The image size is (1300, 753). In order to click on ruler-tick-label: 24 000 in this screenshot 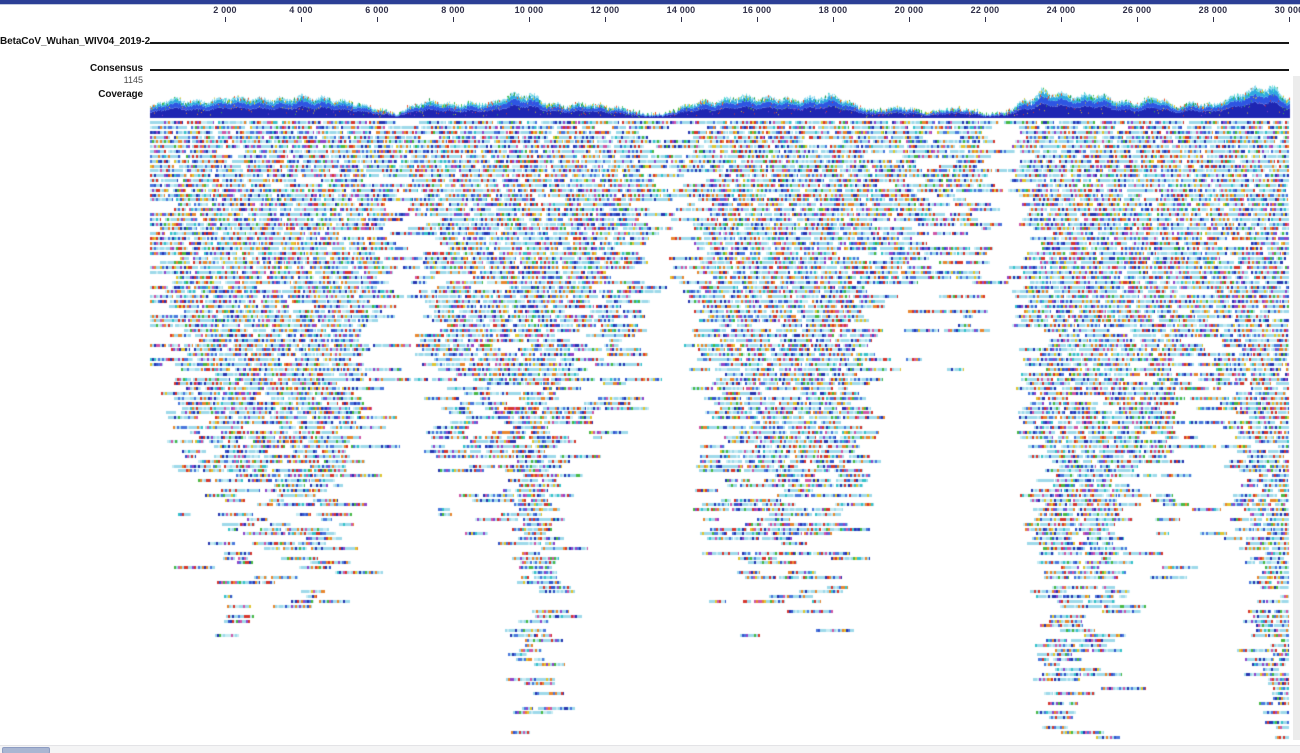, I will do `click(1061, 10)`.